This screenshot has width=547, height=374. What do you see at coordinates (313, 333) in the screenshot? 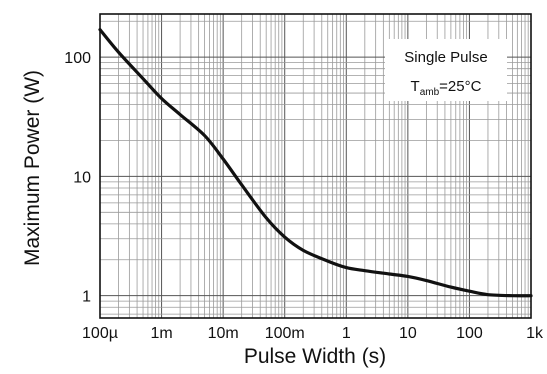
I see `x-tick-labels: 100µ 1m 10m 100m 1 10 100 1k` at bounding box center [313, 333].